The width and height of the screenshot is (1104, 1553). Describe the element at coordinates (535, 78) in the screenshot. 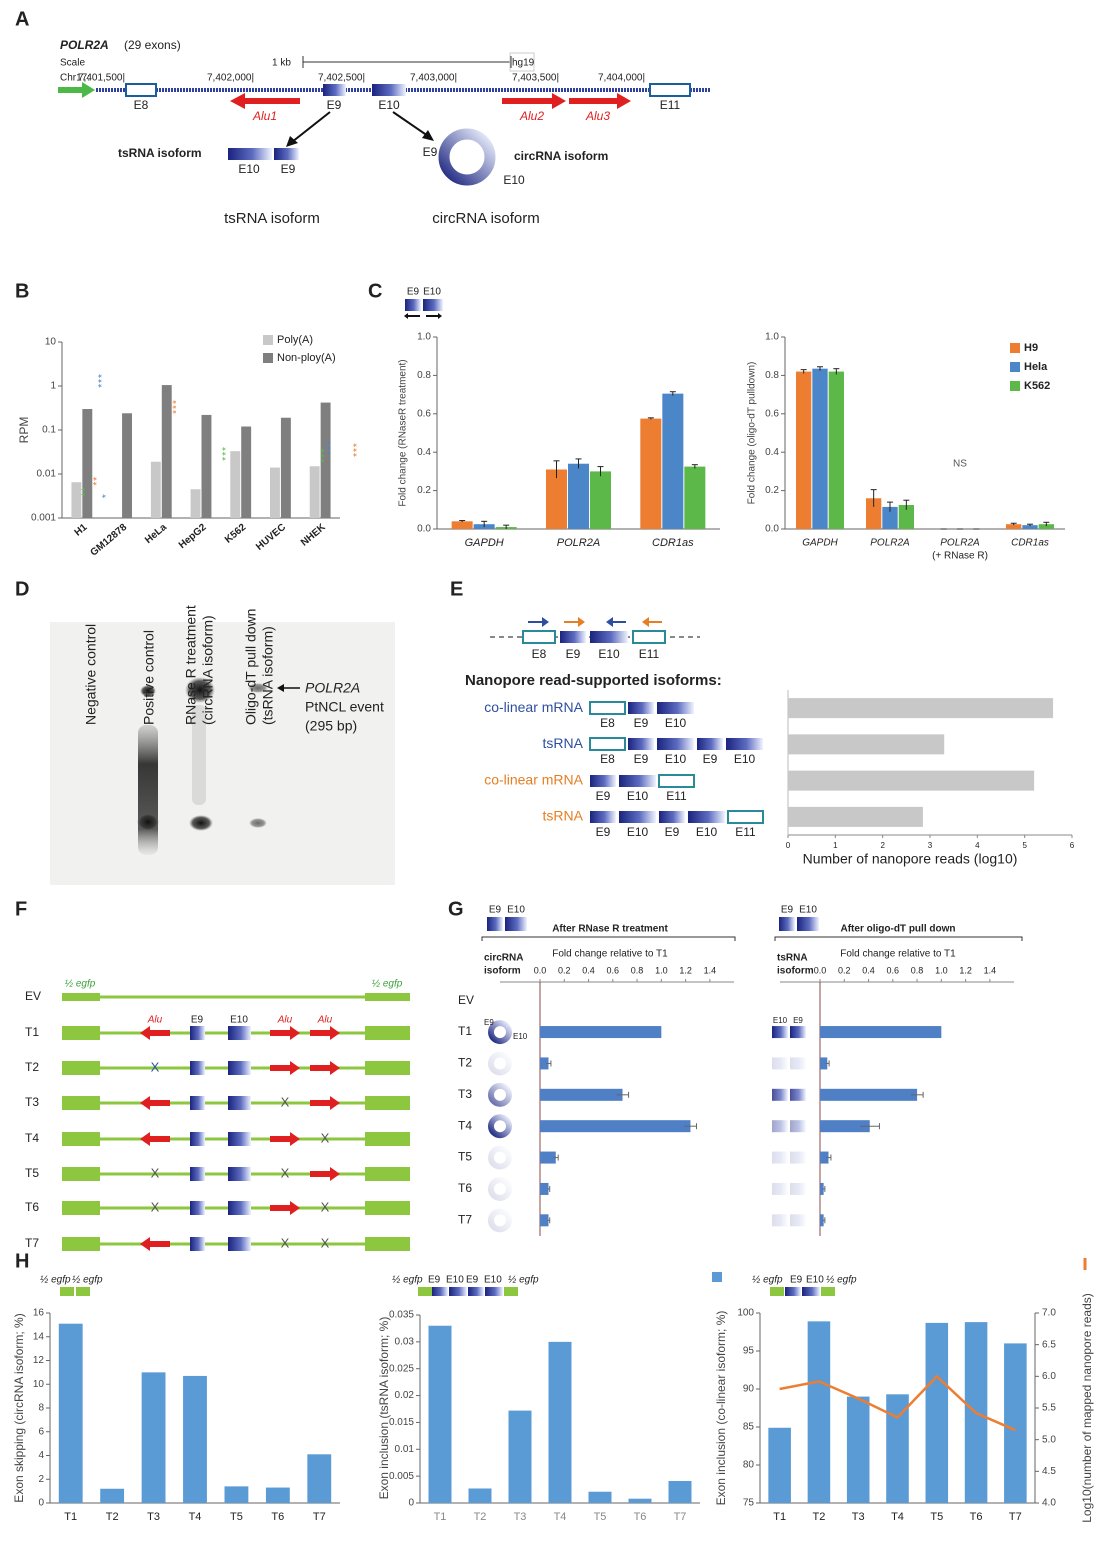

I see `coordinate: 7,403,500|` at that location.